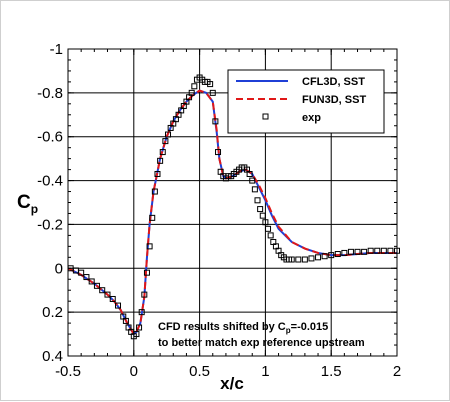 This screenshot has height=402, width=450. I want to click on y-tick-label: 0.4, so click(52, 356).